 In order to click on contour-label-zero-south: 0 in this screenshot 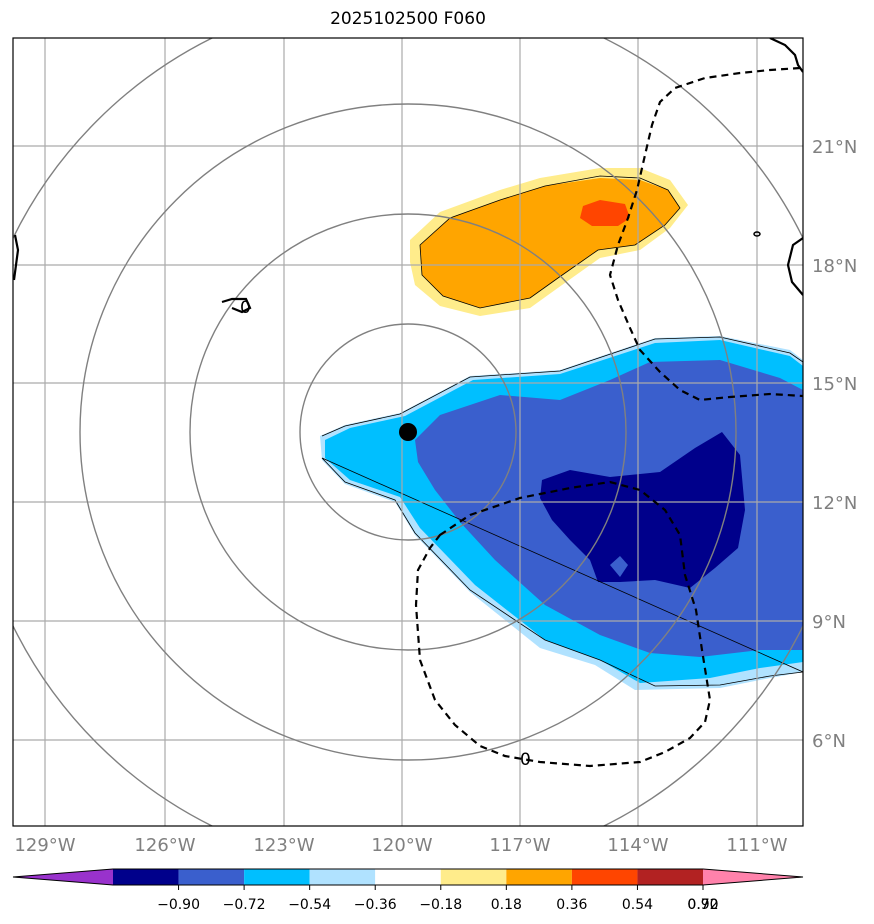, I will do `click(525, 760)`.